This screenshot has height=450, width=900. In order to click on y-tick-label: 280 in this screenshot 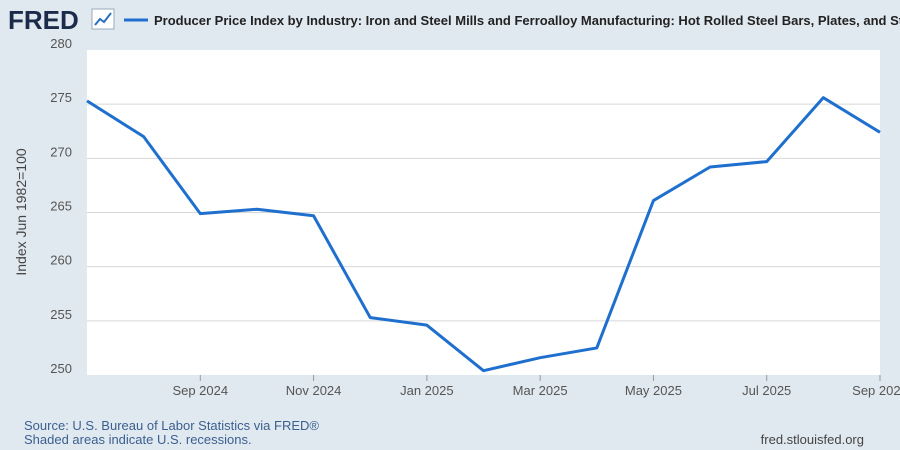, I will do `click(61, 43)`.